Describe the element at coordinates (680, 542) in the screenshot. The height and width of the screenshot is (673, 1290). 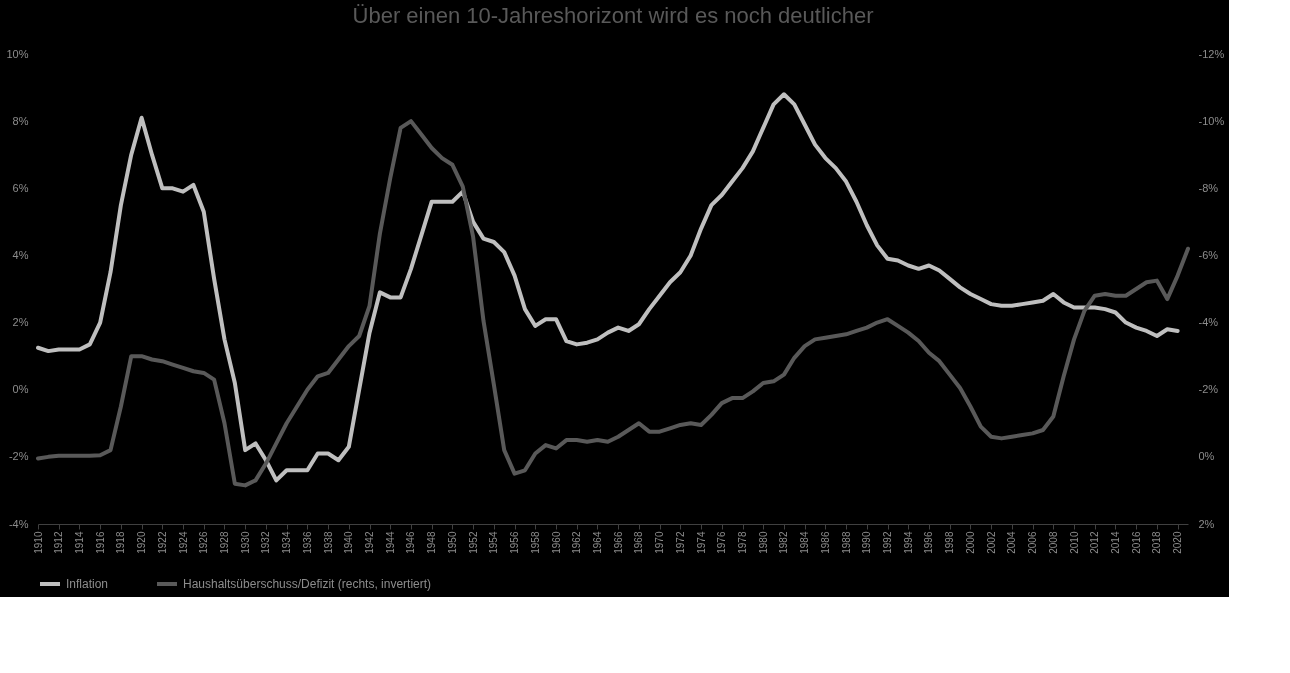
I see `x-tick-label: 1972` at that location.